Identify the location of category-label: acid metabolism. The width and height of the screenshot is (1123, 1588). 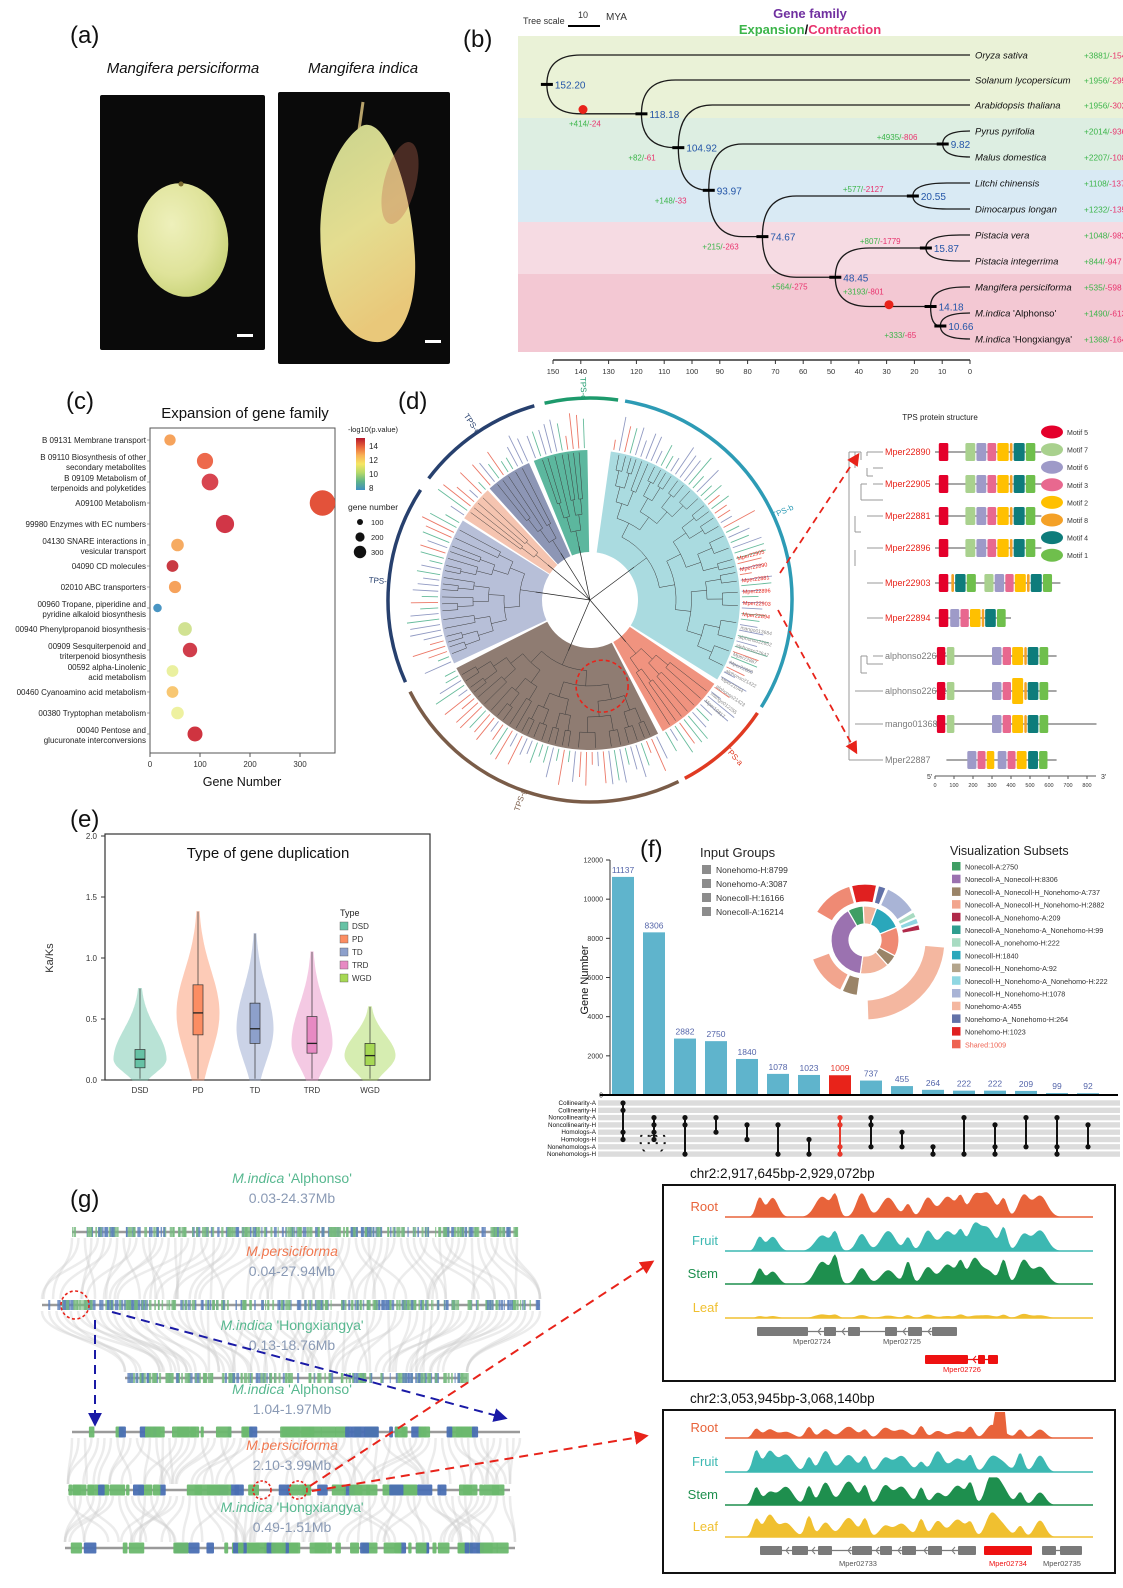
(117, 677).